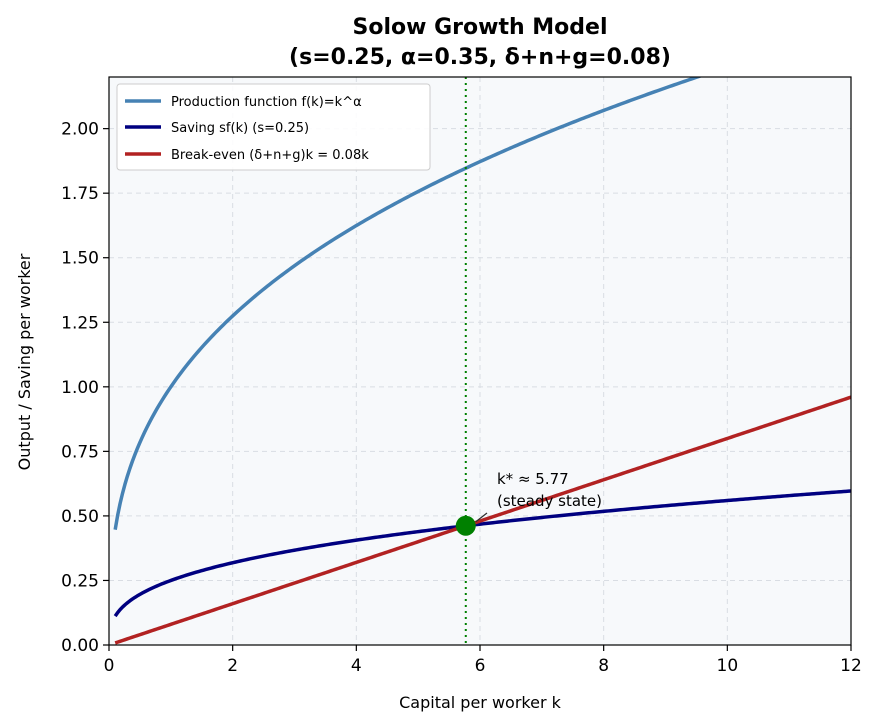 The width and height of the screenshot is (880, 727). I want to click on chart-title-line1: Solow Growth Model, so click(480, 27).